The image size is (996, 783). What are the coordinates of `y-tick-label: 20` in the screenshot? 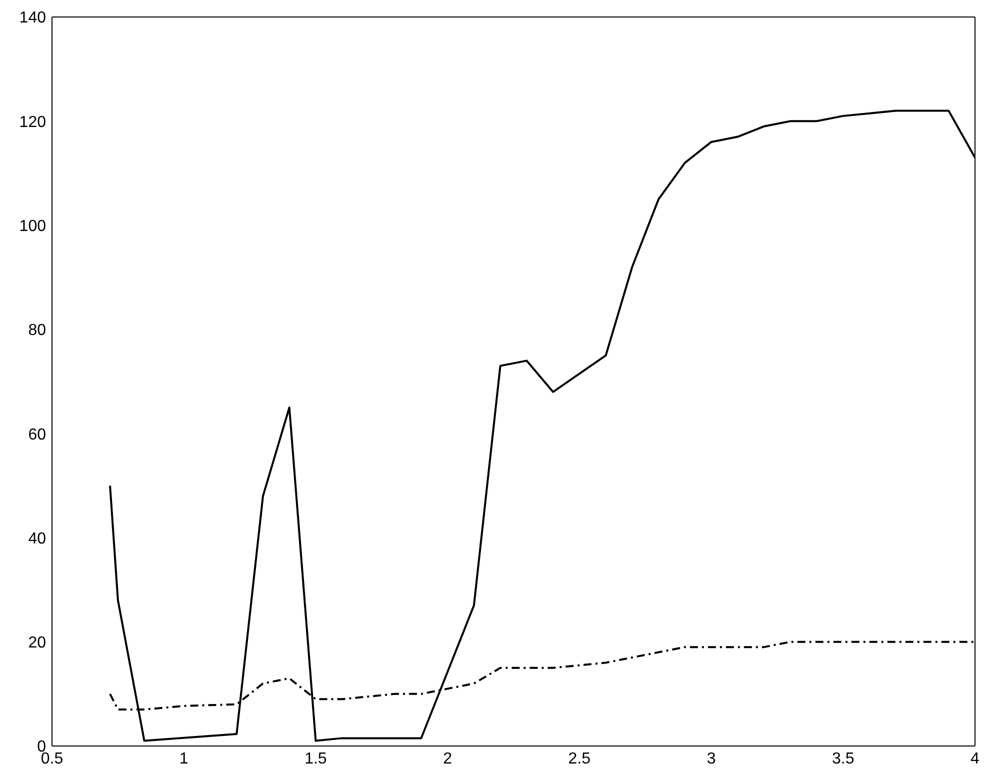 It's located at (37, 643).